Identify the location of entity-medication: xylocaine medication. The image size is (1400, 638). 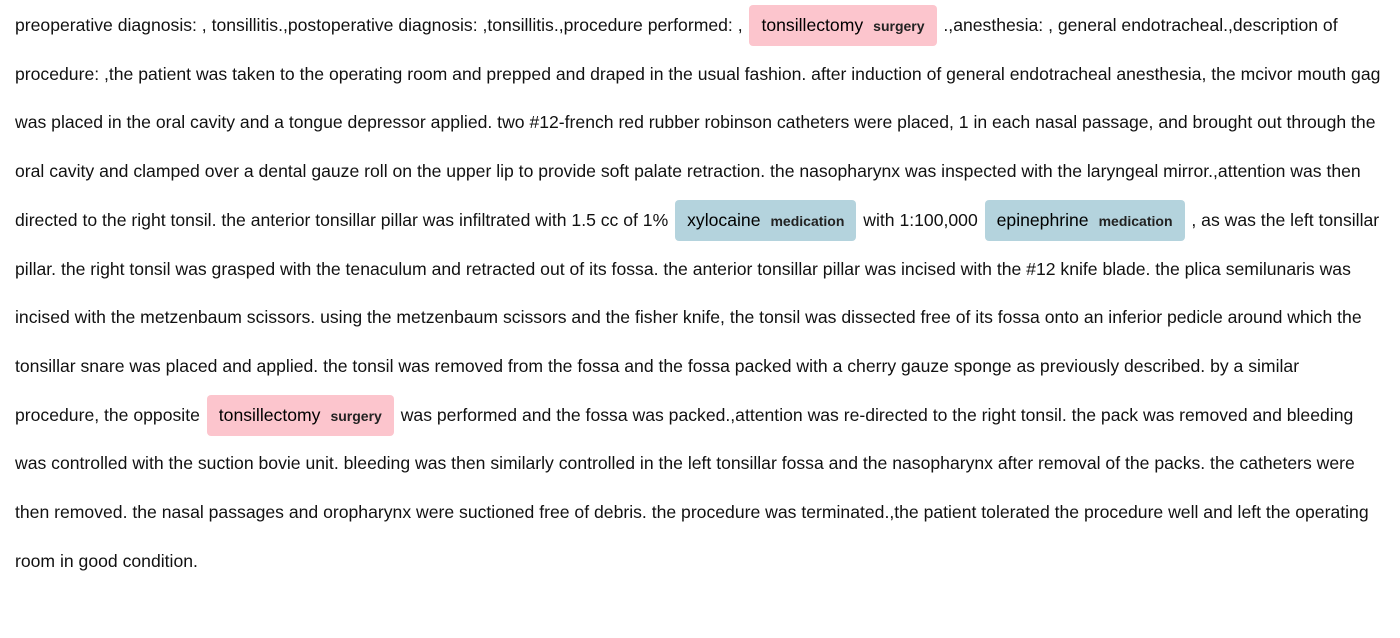
(766, 220).